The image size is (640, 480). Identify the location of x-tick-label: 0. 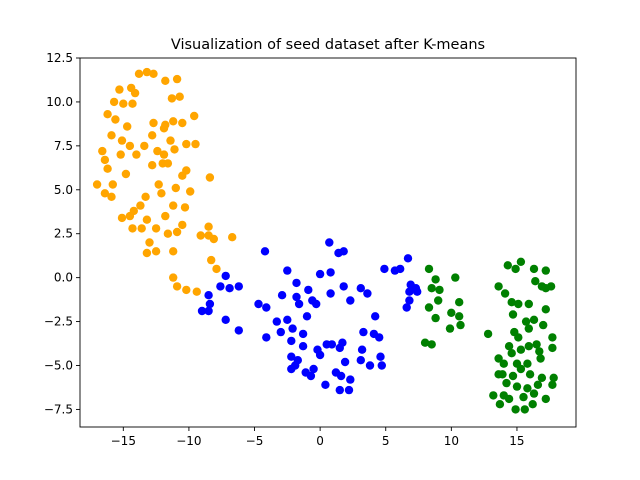
(320, 441).